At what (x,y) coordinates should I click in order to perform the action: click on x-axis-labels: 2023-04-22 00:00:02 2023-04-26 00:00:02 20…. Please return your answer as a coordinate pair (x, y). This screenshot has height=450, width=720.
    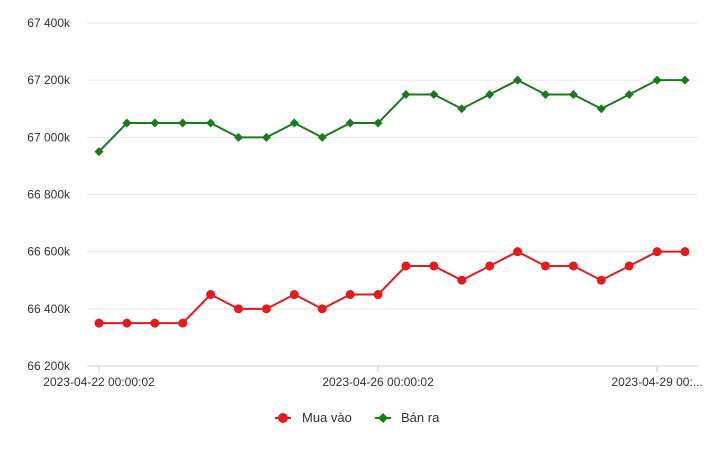
    Looking at the image, I should click on (373, 382).